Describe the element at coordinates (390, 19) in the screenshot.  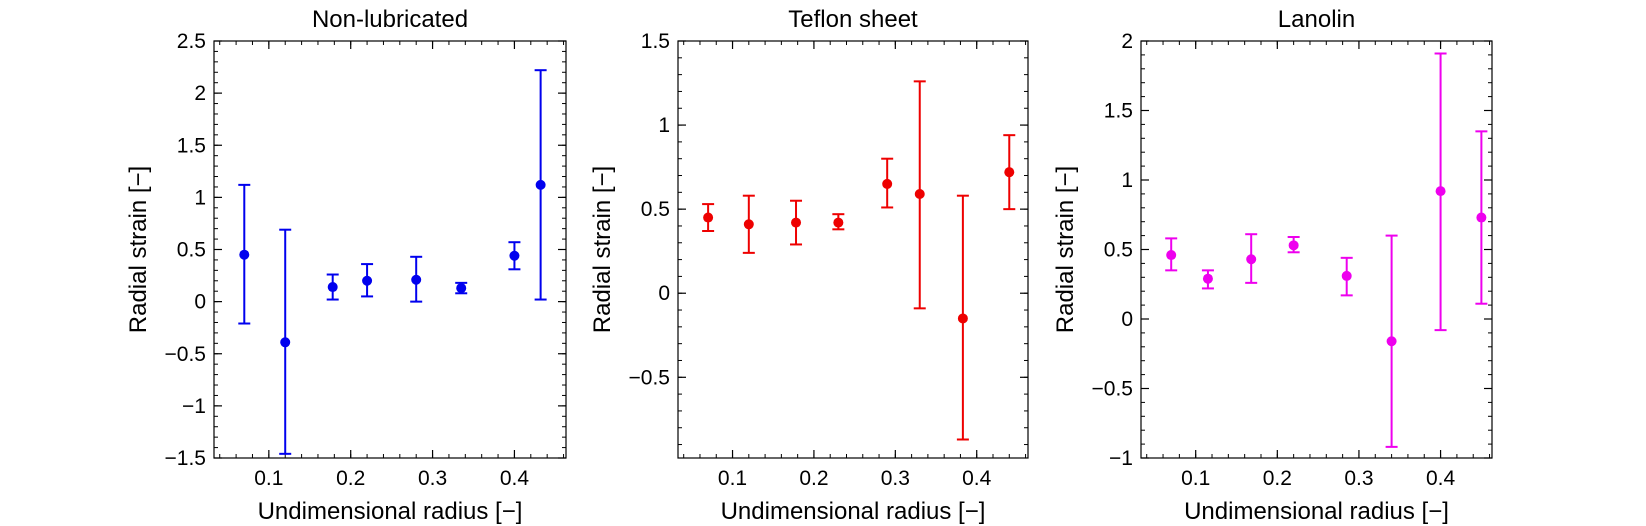
I see `chart-title: Non-lubricated` at that location.